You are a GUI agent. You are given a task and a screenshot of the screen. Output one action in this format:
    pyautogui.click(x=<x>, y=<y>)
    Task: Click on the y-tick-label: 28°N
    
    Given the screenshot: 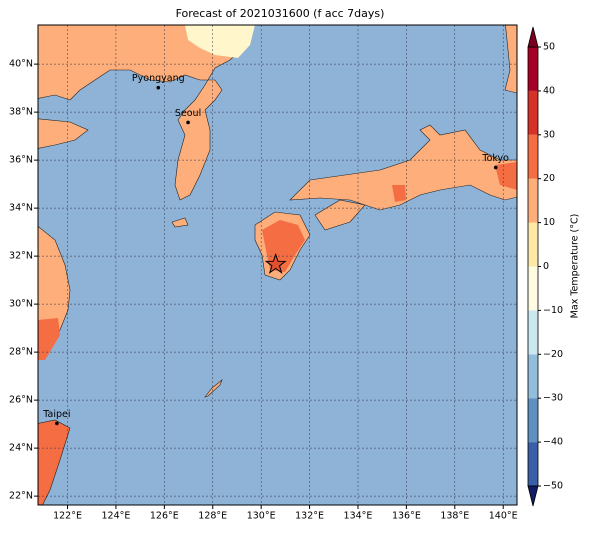 What is the action you would take?
    pyautogui.click(x=21, y=352)
    